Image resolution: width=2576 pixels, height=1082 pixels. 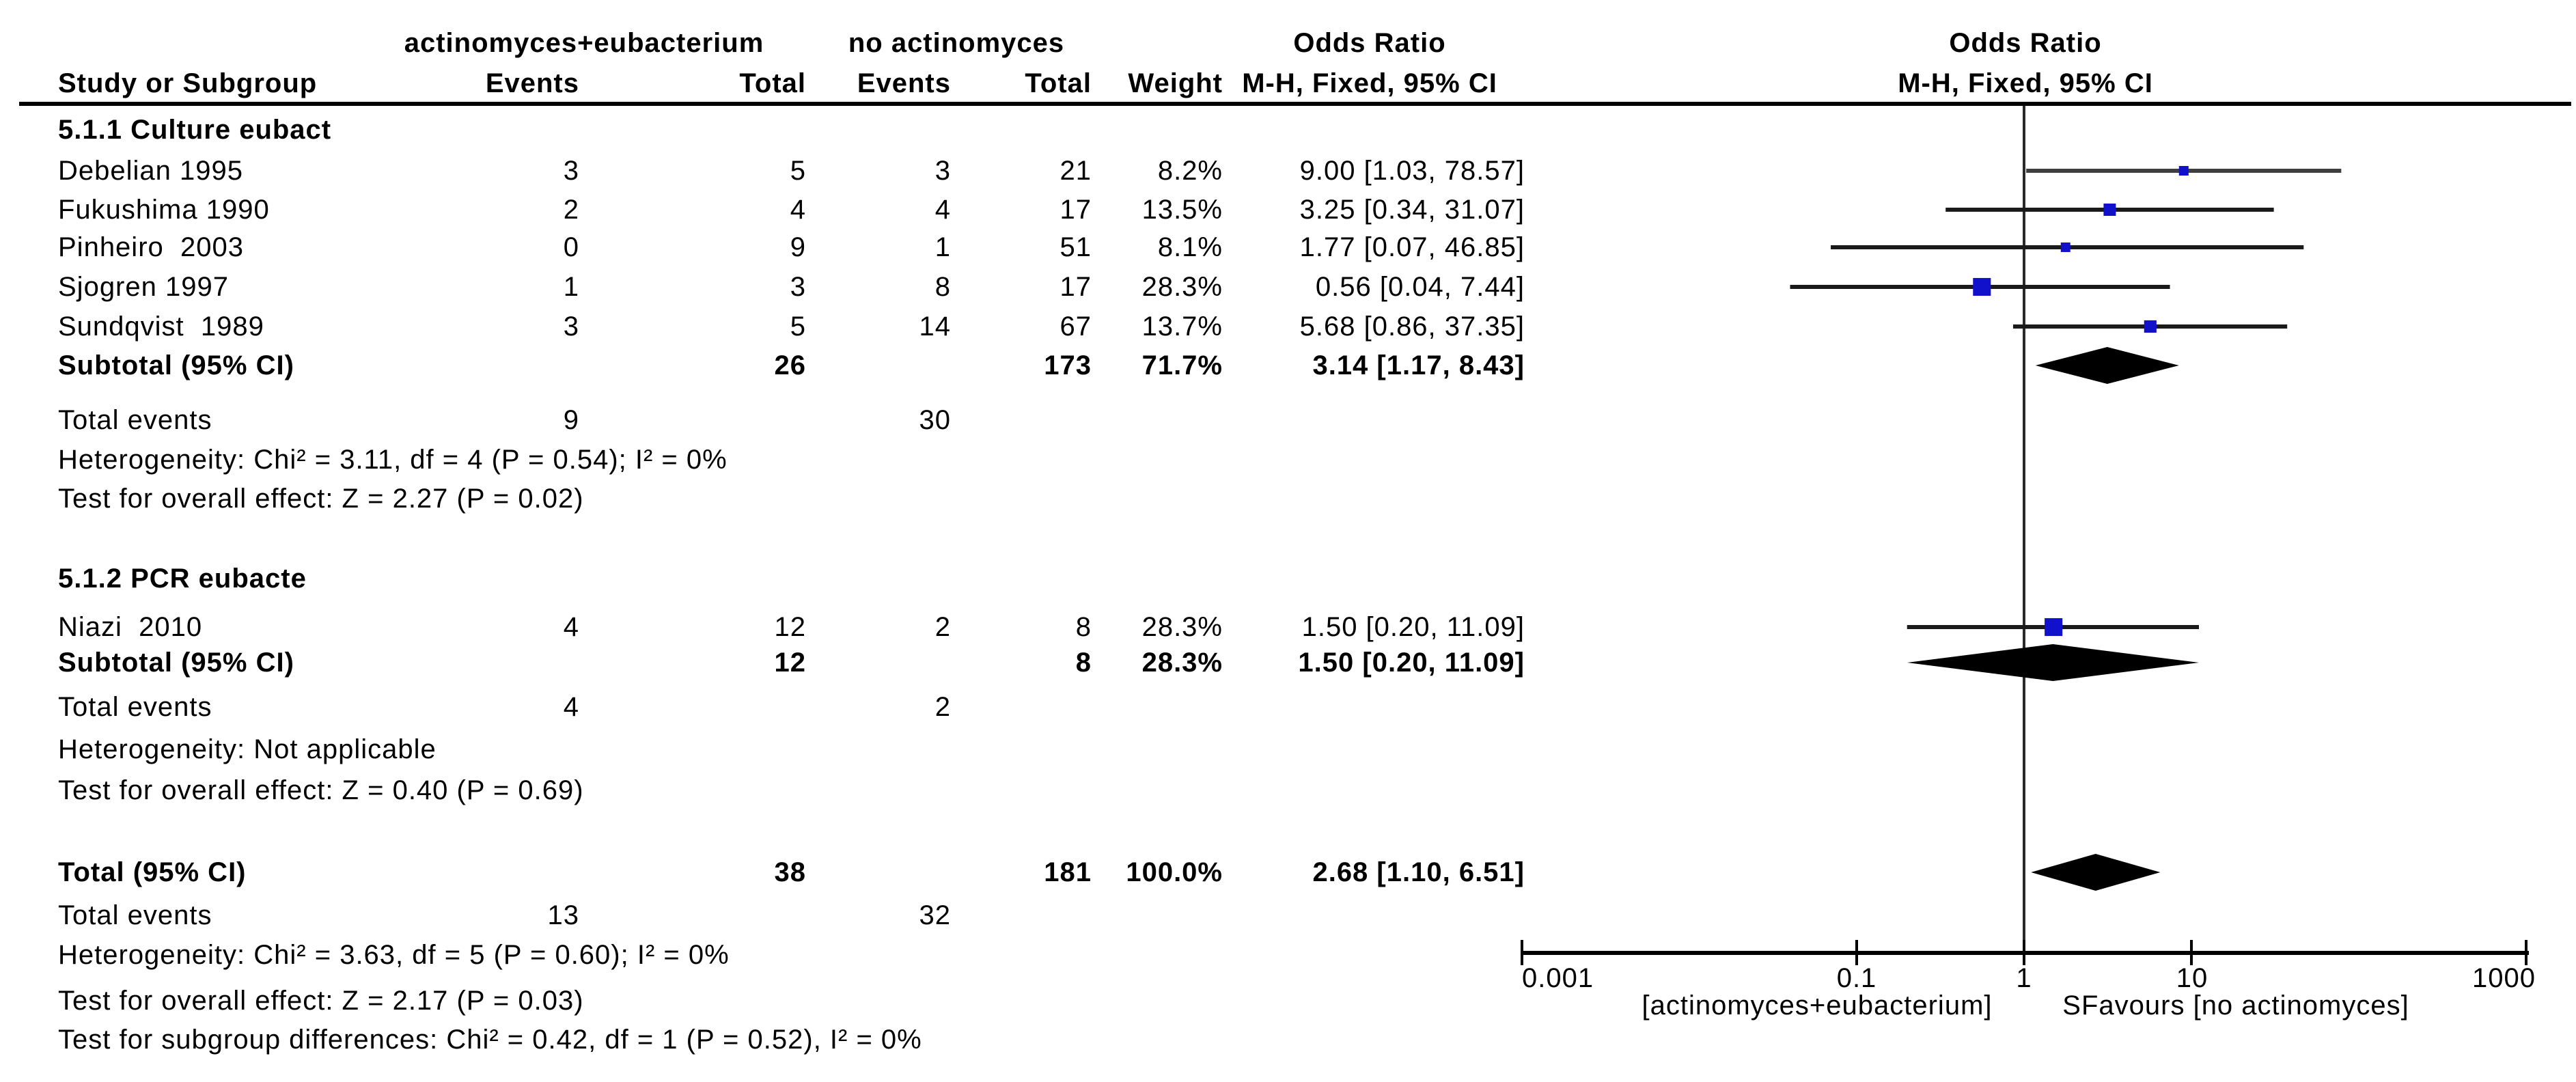 I want to click on total2-cell: 8, so click(x=1083, y=663).